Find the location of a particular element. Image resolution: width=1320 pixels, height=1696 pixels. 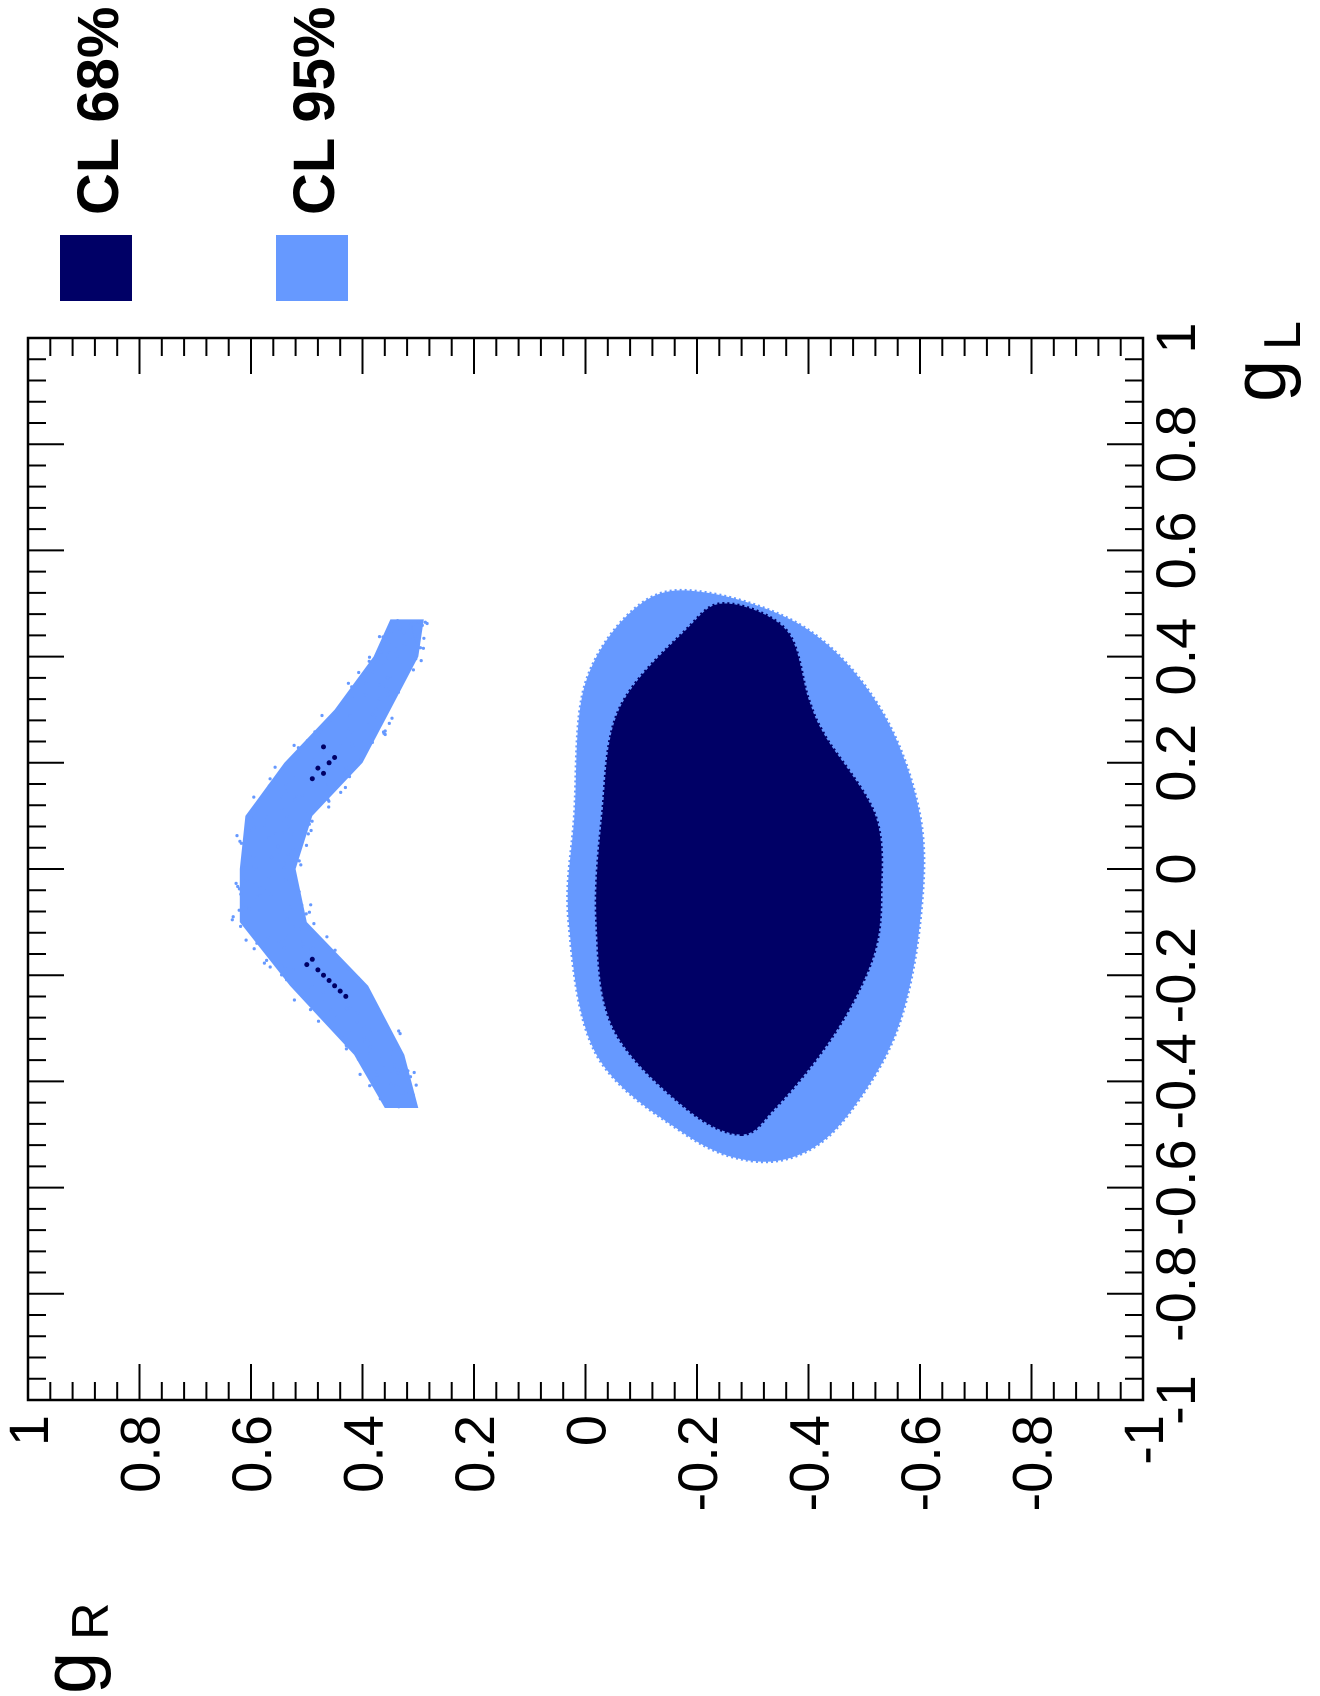

x-tick-label: 0.4 is located at coordinates (1175, 657).